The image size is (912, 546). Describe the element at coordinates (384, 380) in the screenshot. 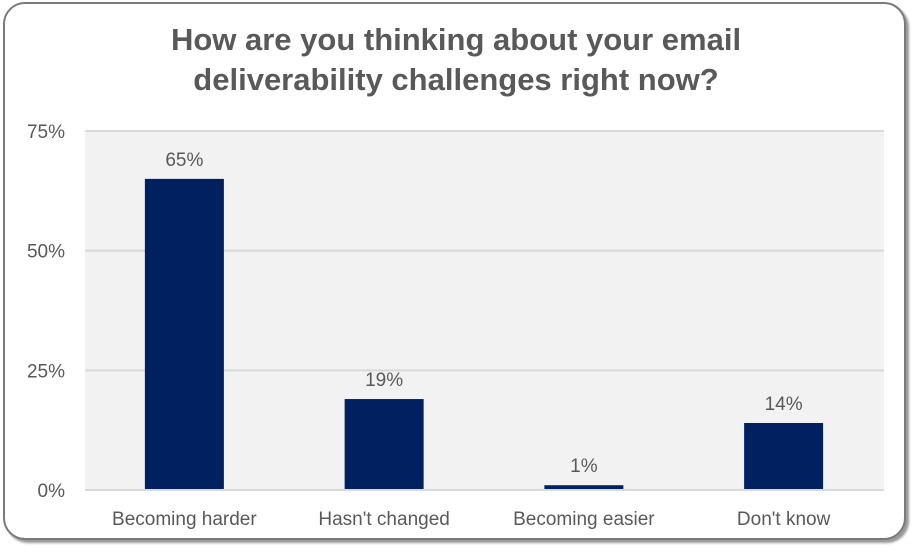

I see `data-label: 19%` at that location.